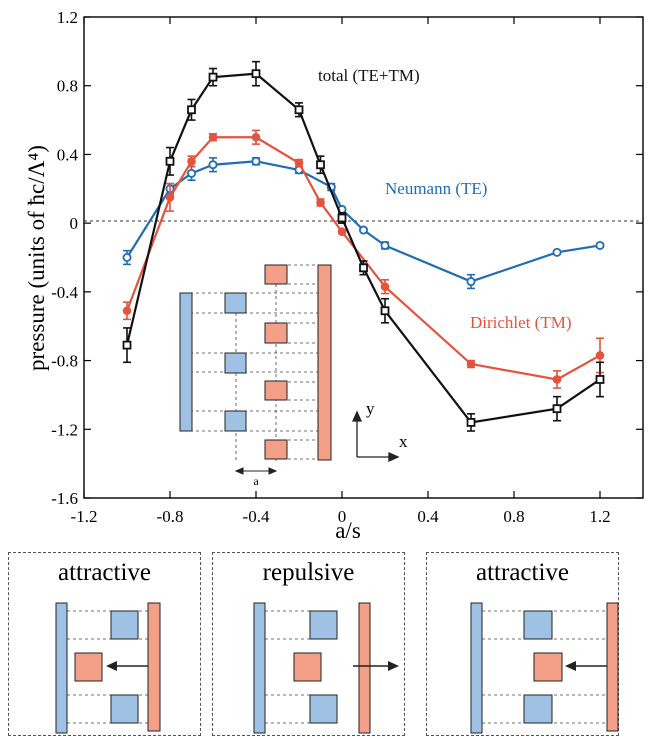 This screenshot has width=667, height=738. What do you see at coordinates (64, 361) in the screenshot?
I see `y-tick-label: -0.8` at bounding box center [64, 361].